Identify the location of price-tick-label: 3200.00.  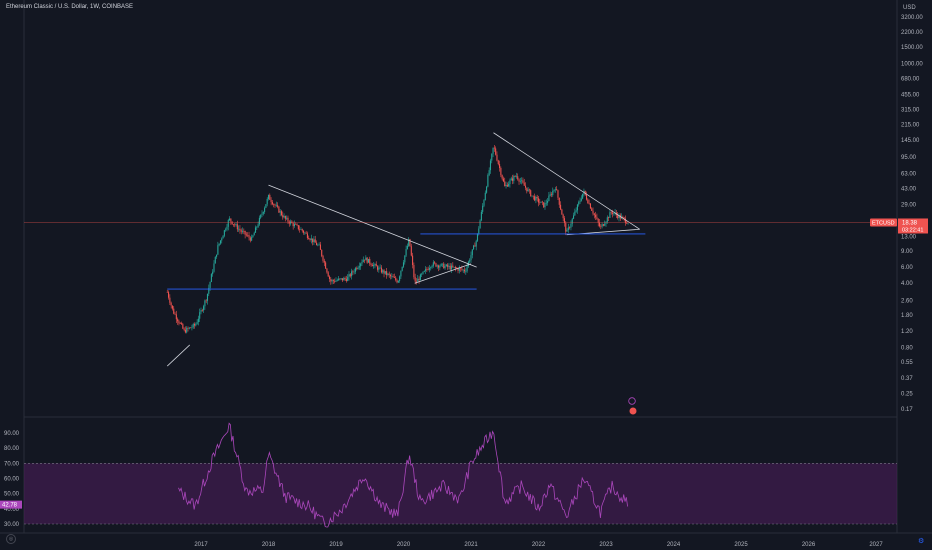
(912, 18).